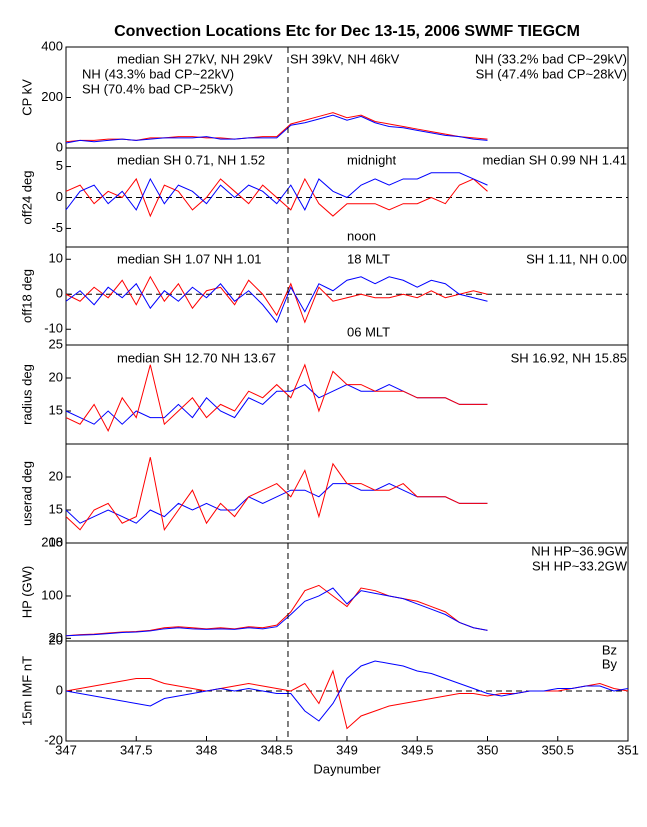  What do you see at coordinates (136, 749) in the screenshot?
I see `x-tick-label: 347.5` at bounding box center [136, 749].